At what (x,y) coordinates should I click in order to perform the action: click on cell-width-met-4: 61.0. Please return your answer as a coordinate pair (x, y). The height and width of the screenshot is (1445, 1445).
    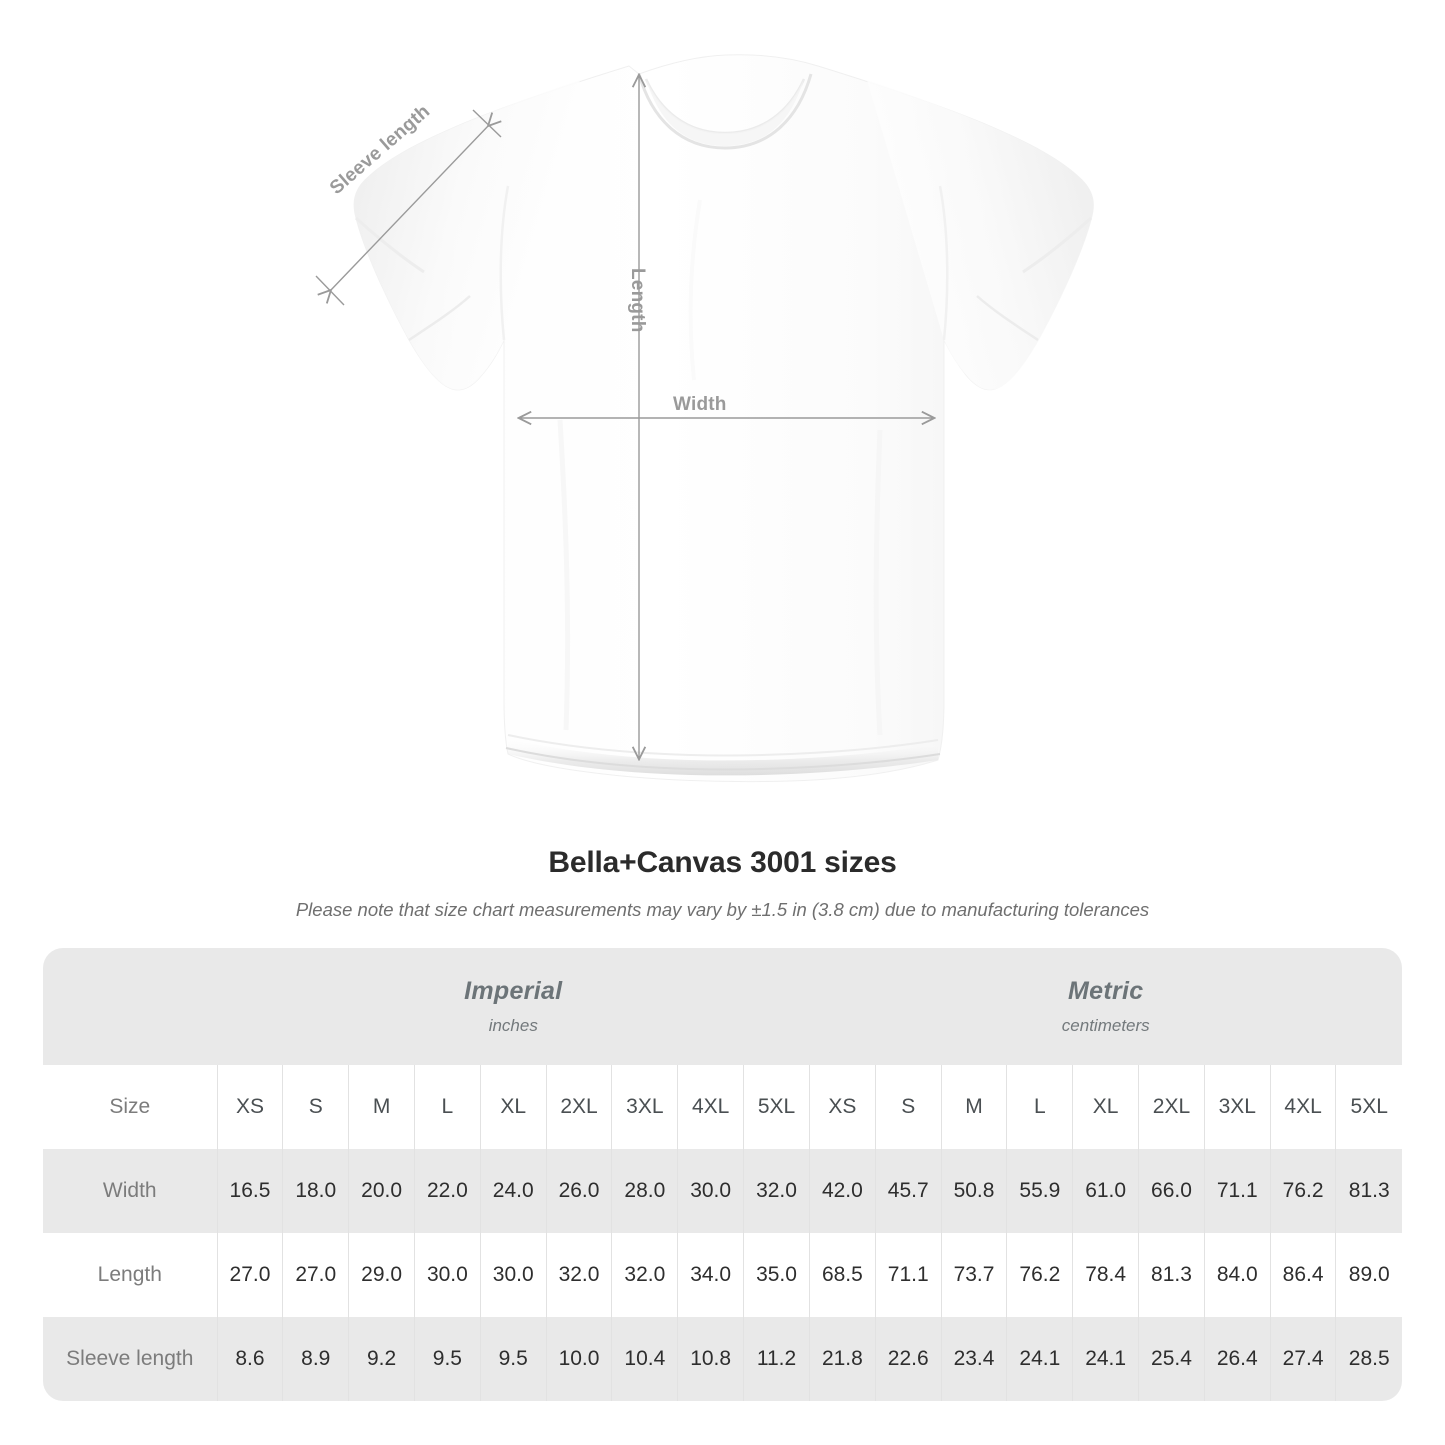
    Looking at the image, I should click on (1105, 1191).